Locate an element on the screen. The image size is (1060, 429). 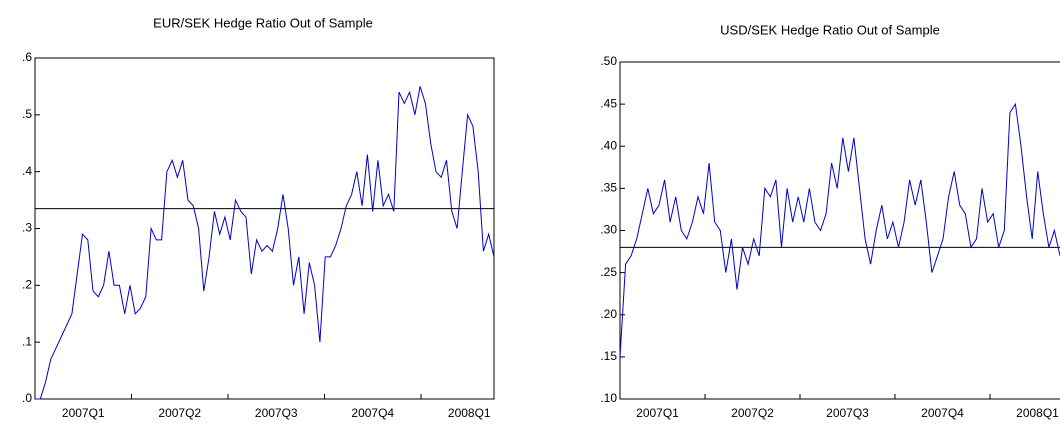
chart-title: USD/SEK Hedge Ratio Out of Sample is located at coordinates (830, 29).